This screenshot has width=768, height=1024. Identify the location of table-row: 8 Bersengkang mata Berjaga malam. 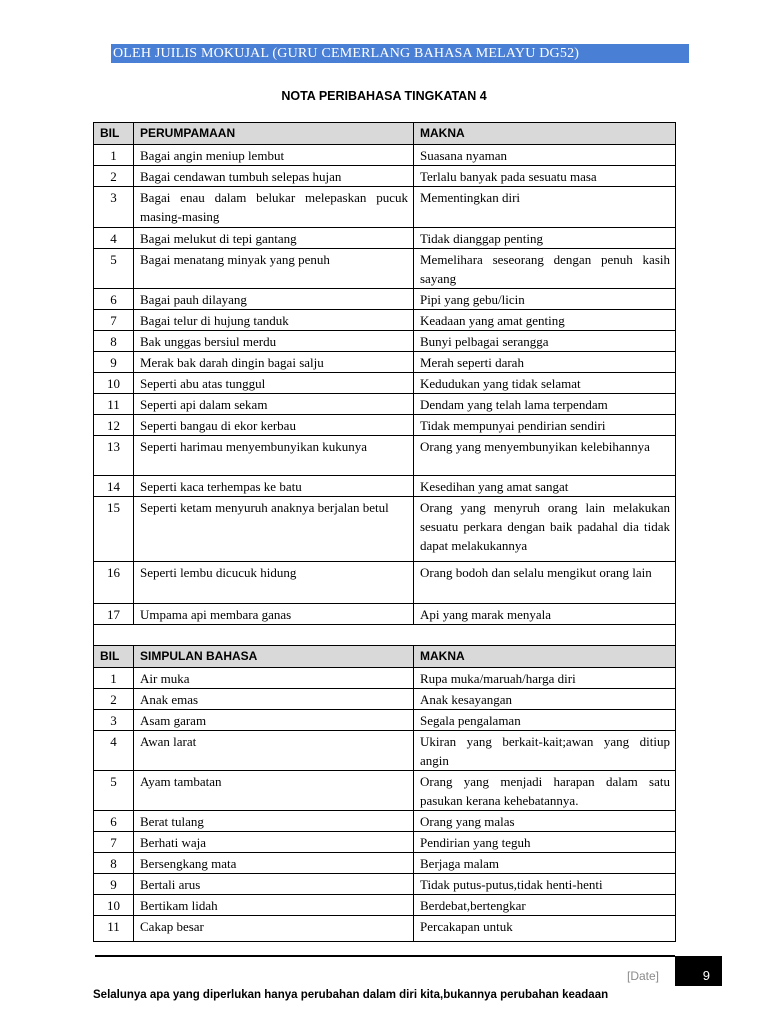
(384, 863).